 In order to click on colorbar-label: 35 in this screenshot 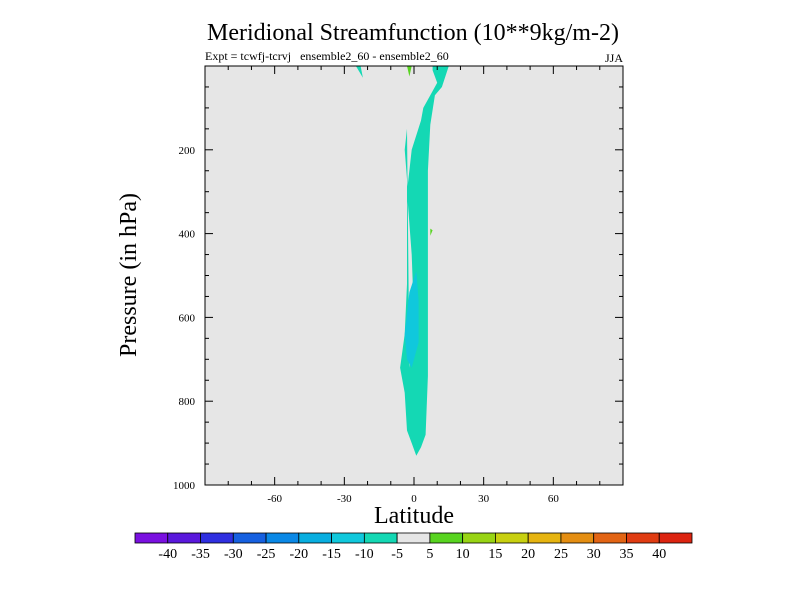, I will do `click(626, 554)`.